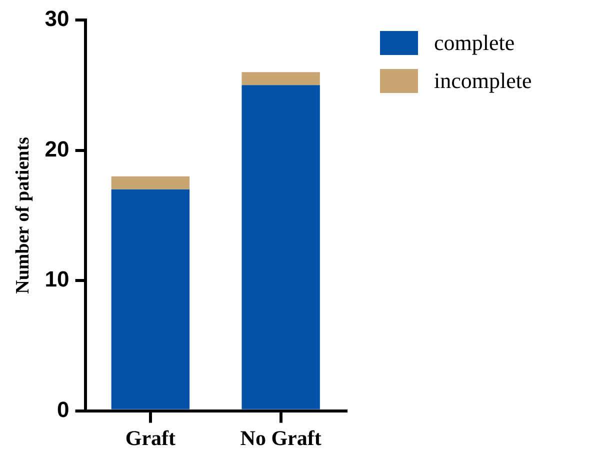 The height and width of the screenshot is (460, 601). I want to click on y-tick-label: 10, so click(57, 279).